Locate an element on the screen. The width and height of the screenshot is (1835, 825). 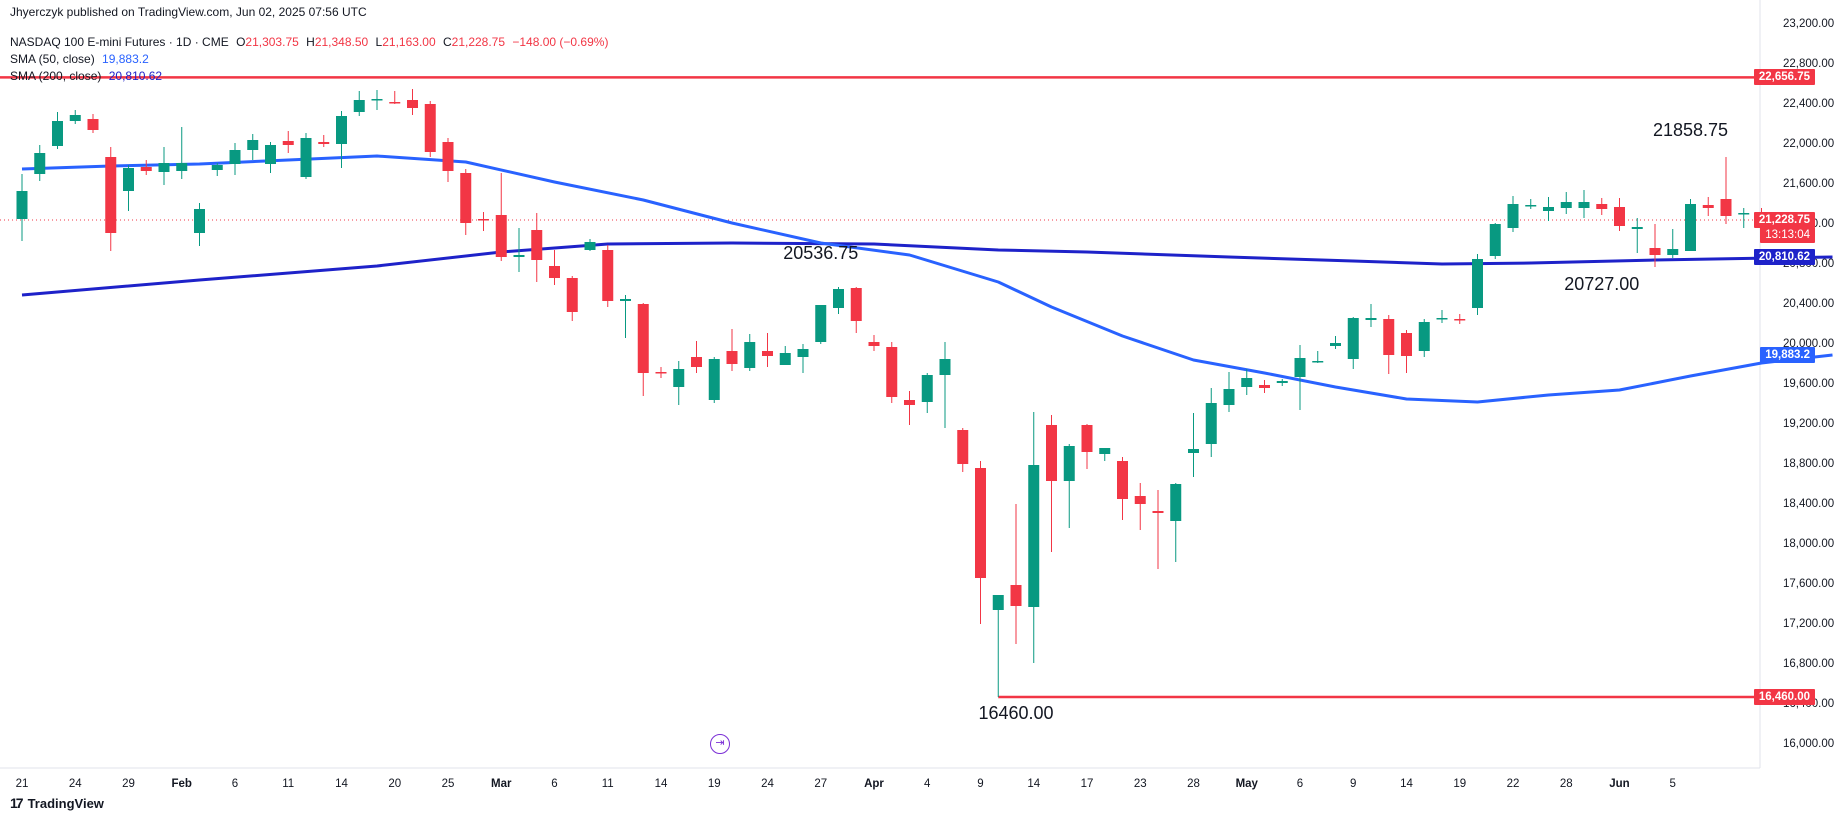
sma200-label: SMA (200, close) is located at coordinates (56, 76).